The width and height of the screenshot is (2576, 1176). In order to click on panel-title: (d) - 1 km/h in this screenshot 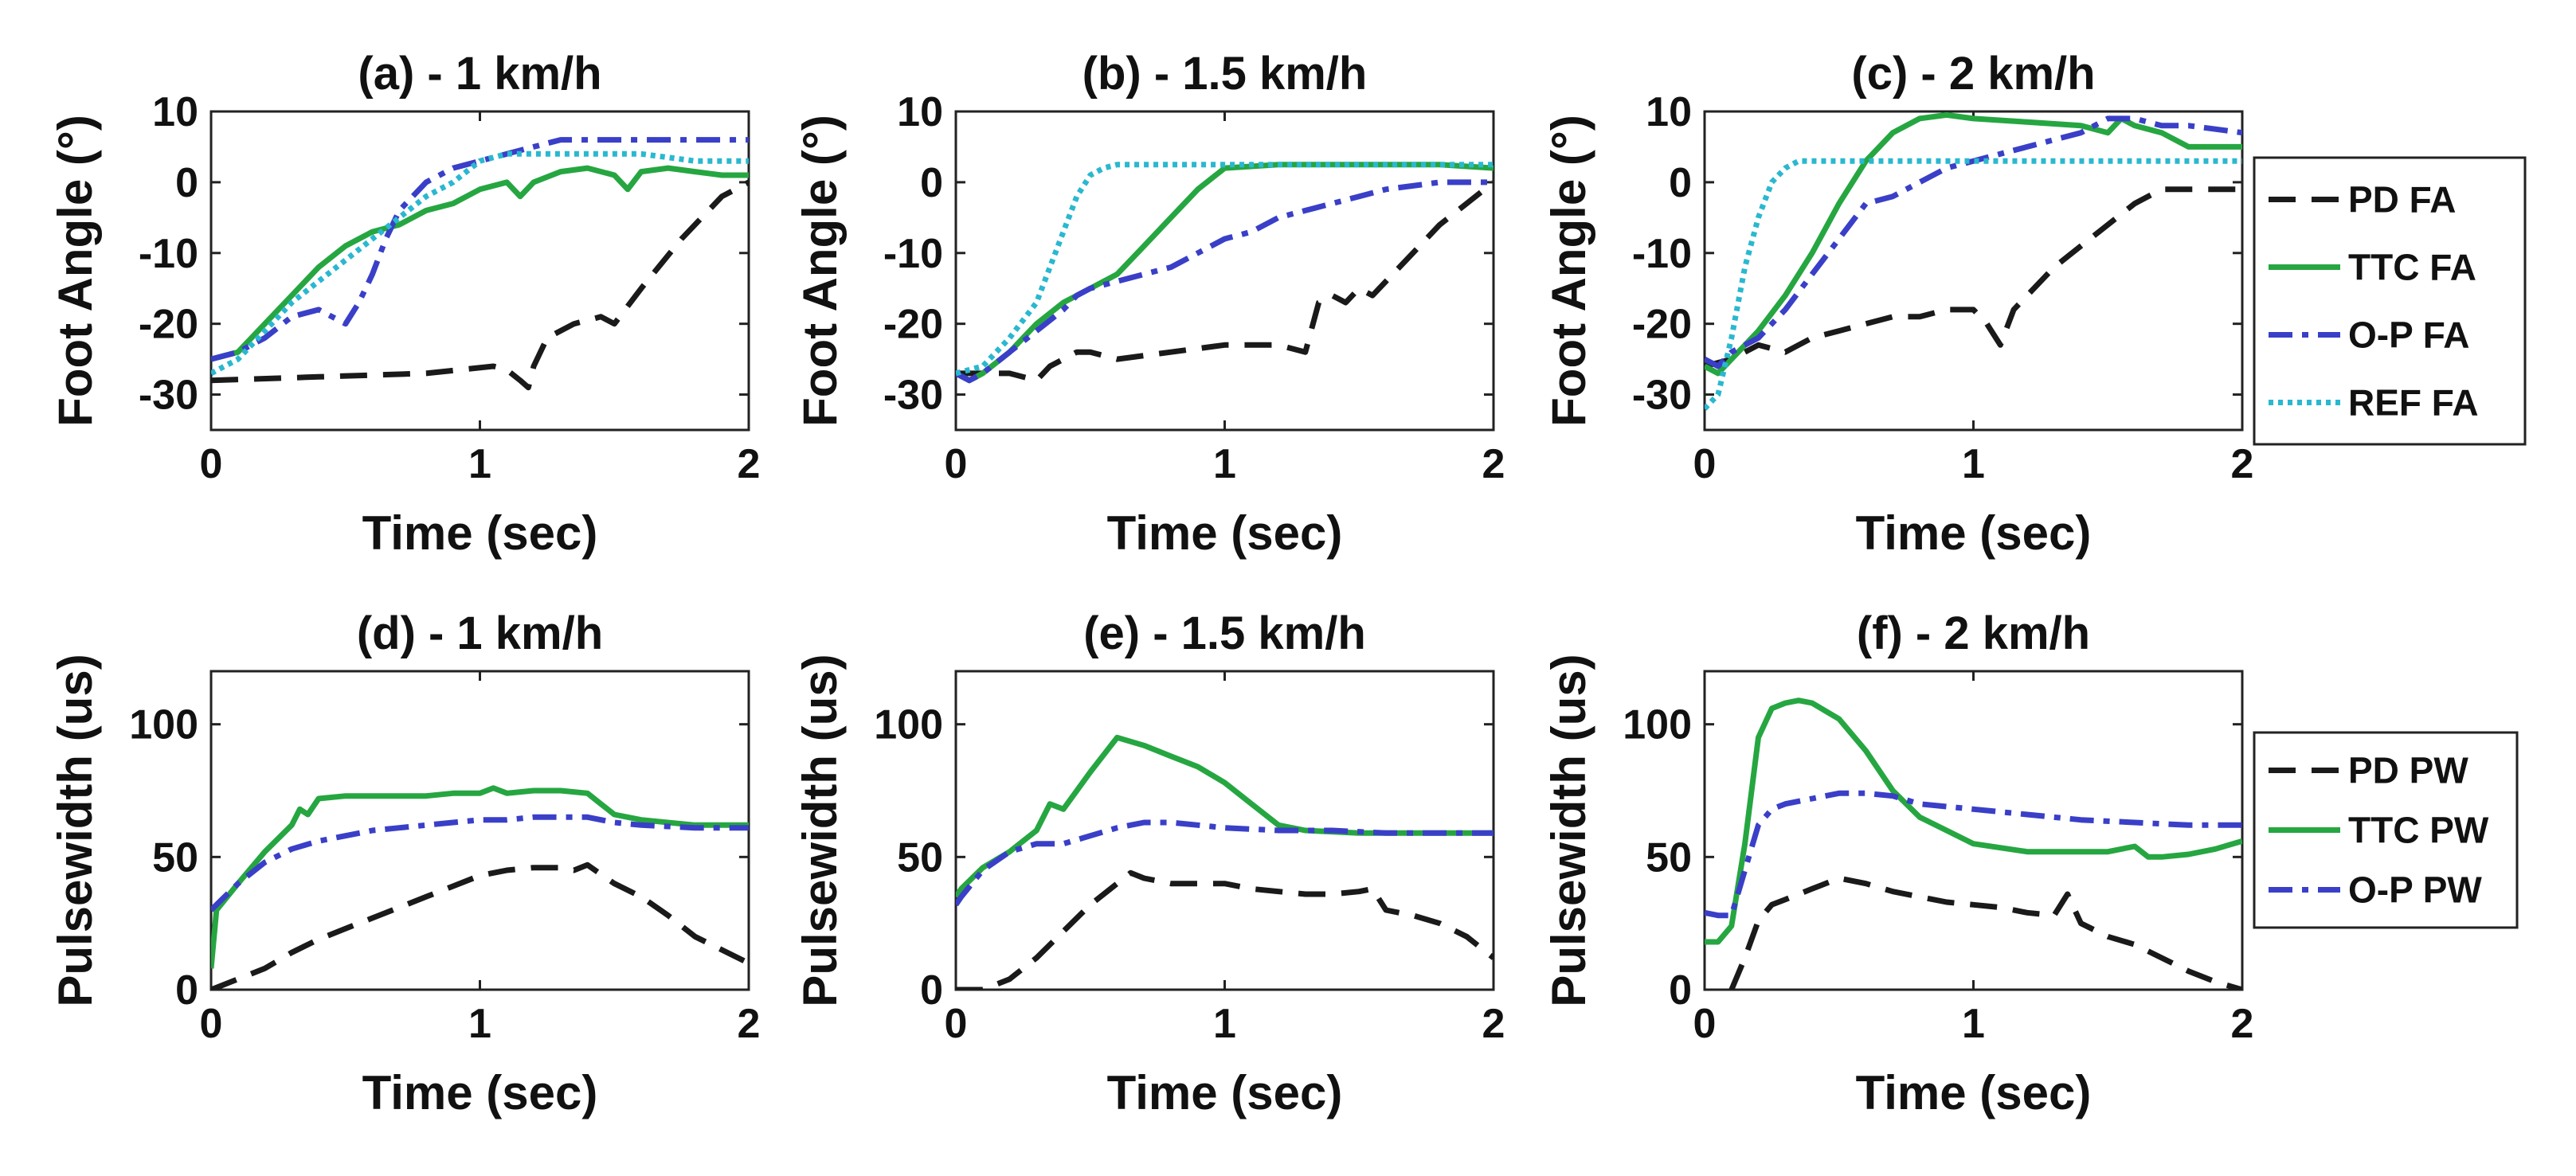, I will do `click(480, 633)`.